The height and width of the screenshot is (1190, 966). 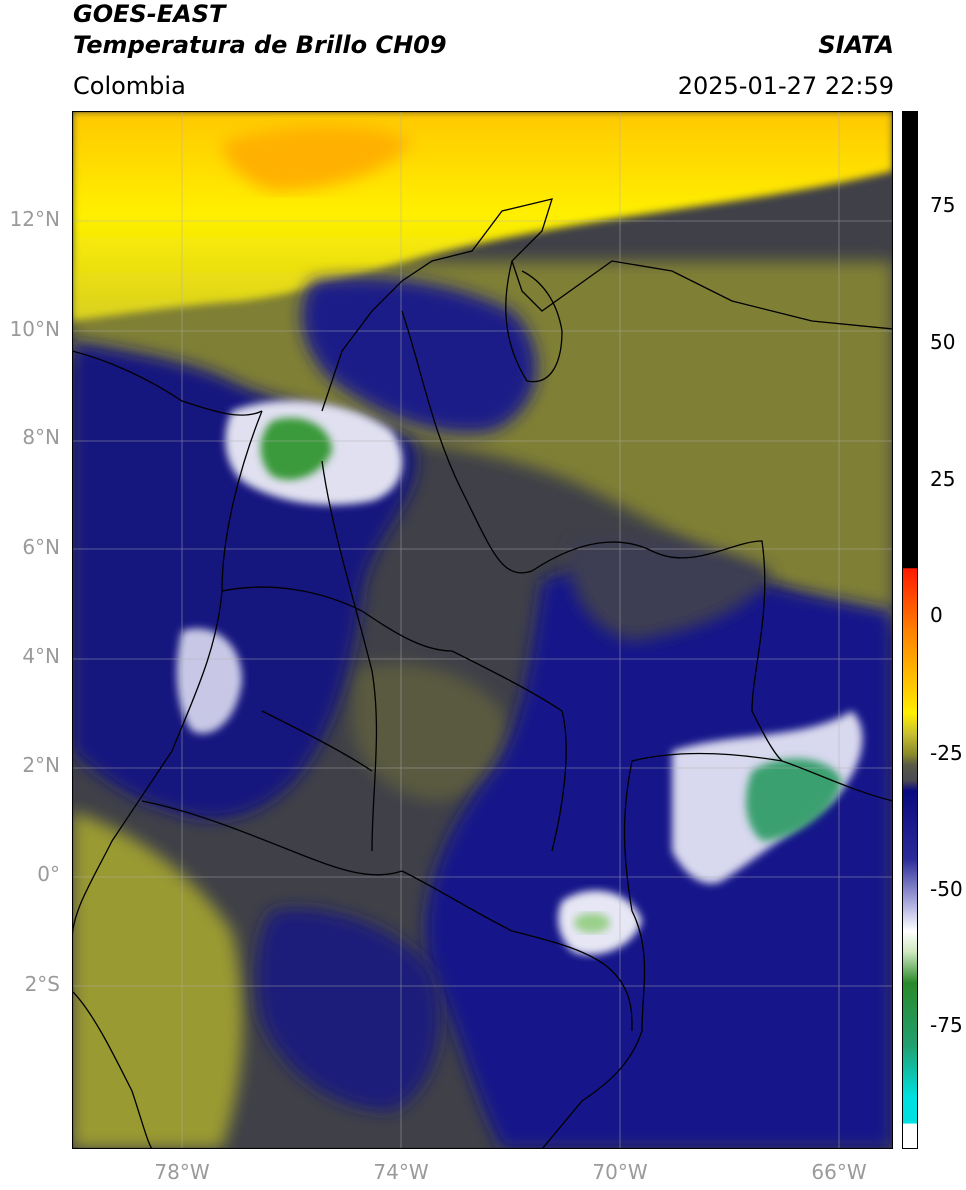 What do you see at coordinates (348, 1010) in the screenshot?
I see `navy-south` at bounding box center [348, 1010].